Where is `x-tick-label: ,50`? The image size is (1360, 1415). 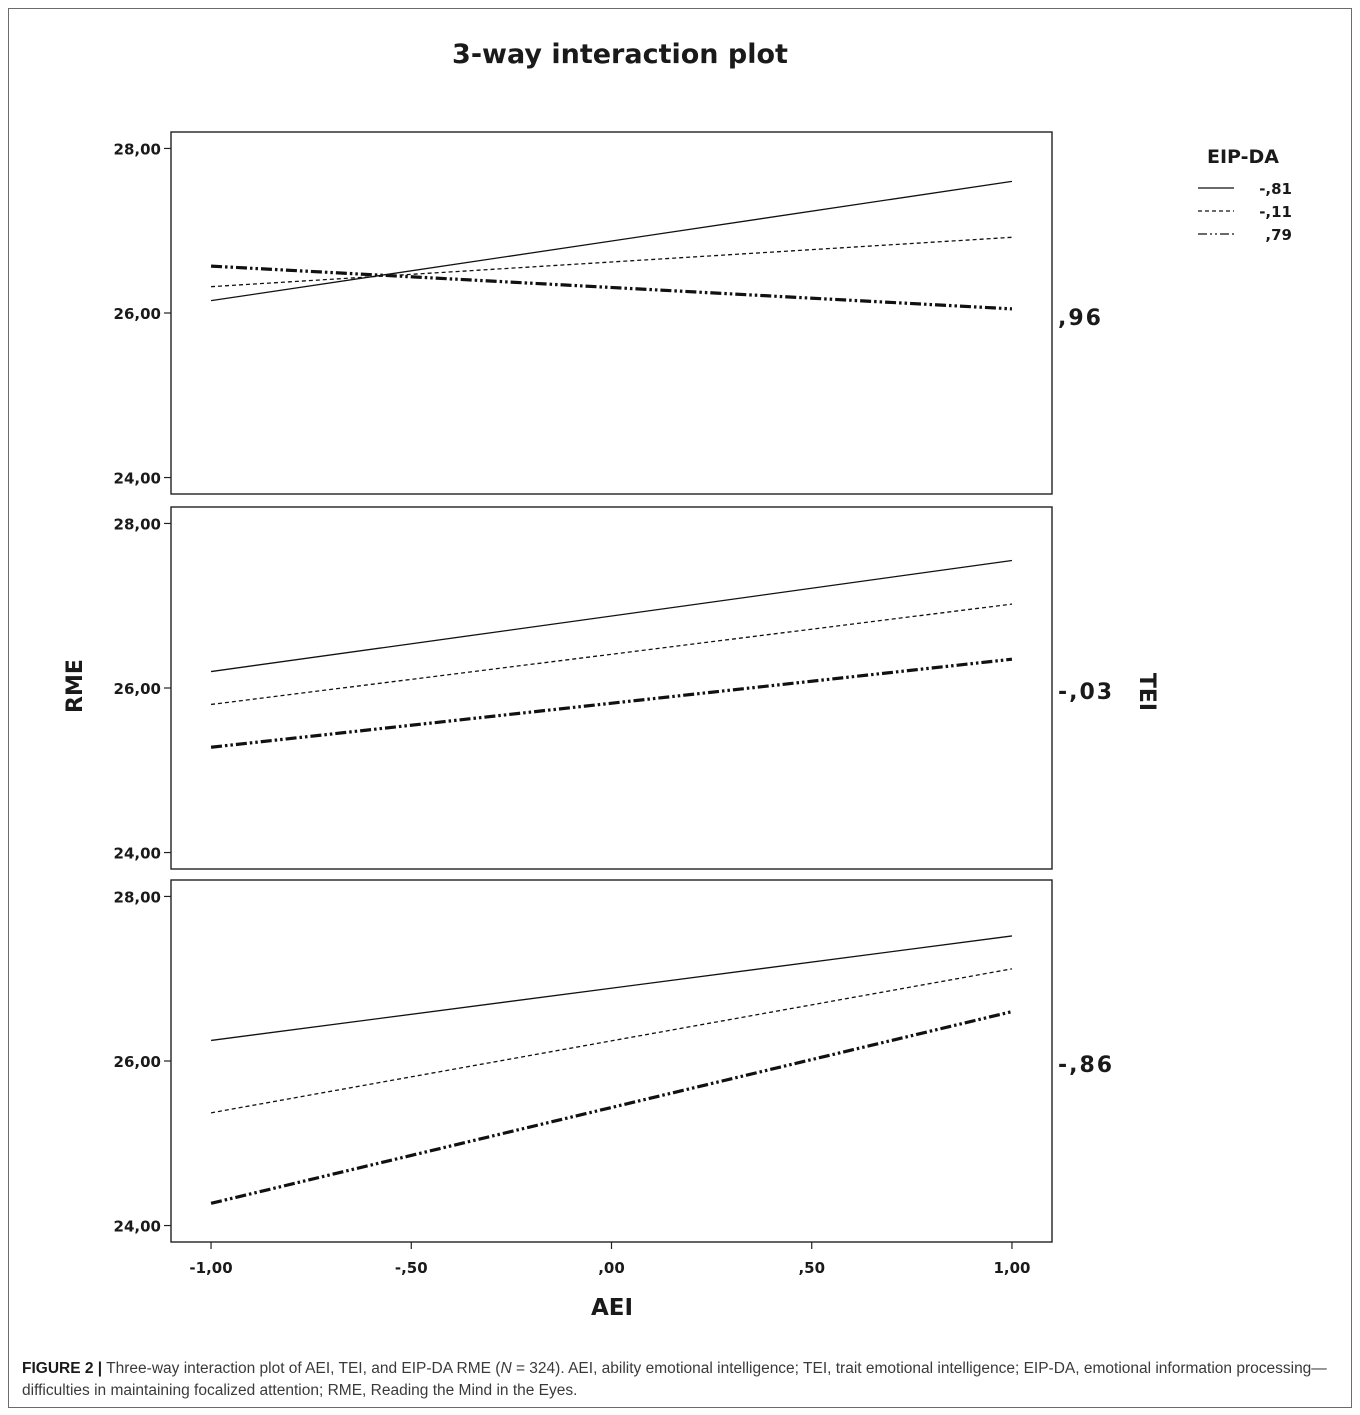 x-tick-label: ,50 is located at coordinates (811, 1268).